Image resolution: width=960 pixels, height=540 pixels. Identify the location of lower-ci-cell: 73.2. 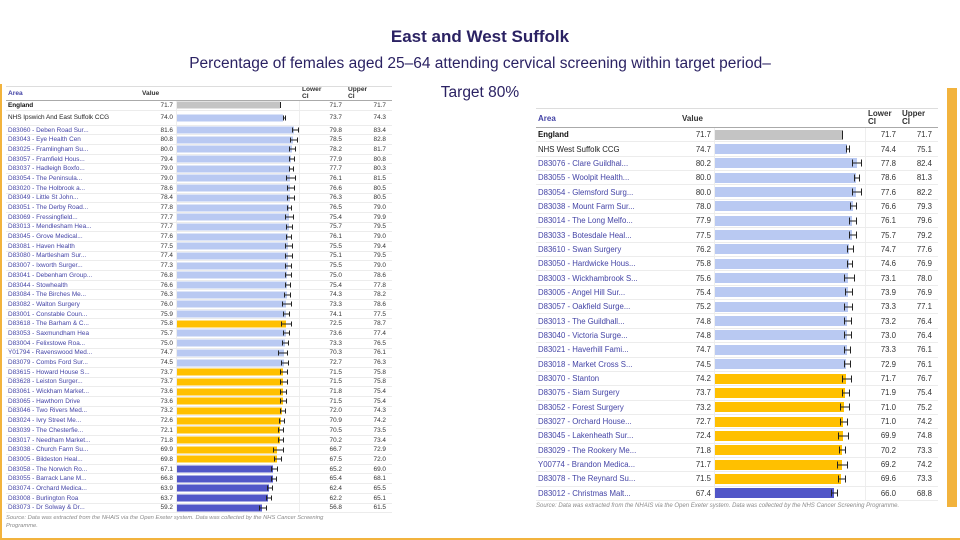
(888, 321).